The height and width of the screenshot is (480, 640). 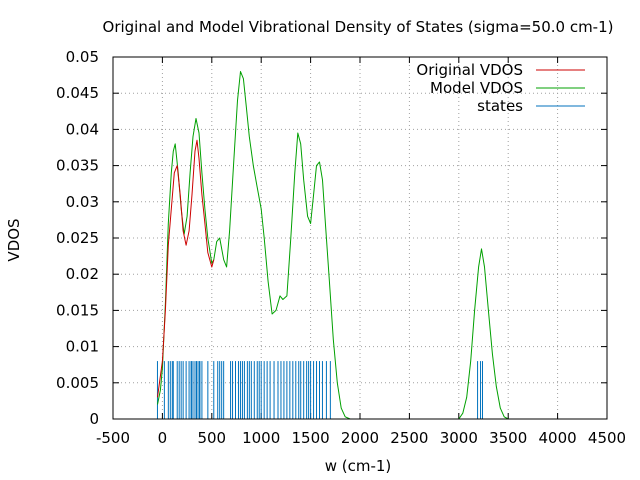 I want to click on y-tick-label: 0.03, so click(x=82, y=202).